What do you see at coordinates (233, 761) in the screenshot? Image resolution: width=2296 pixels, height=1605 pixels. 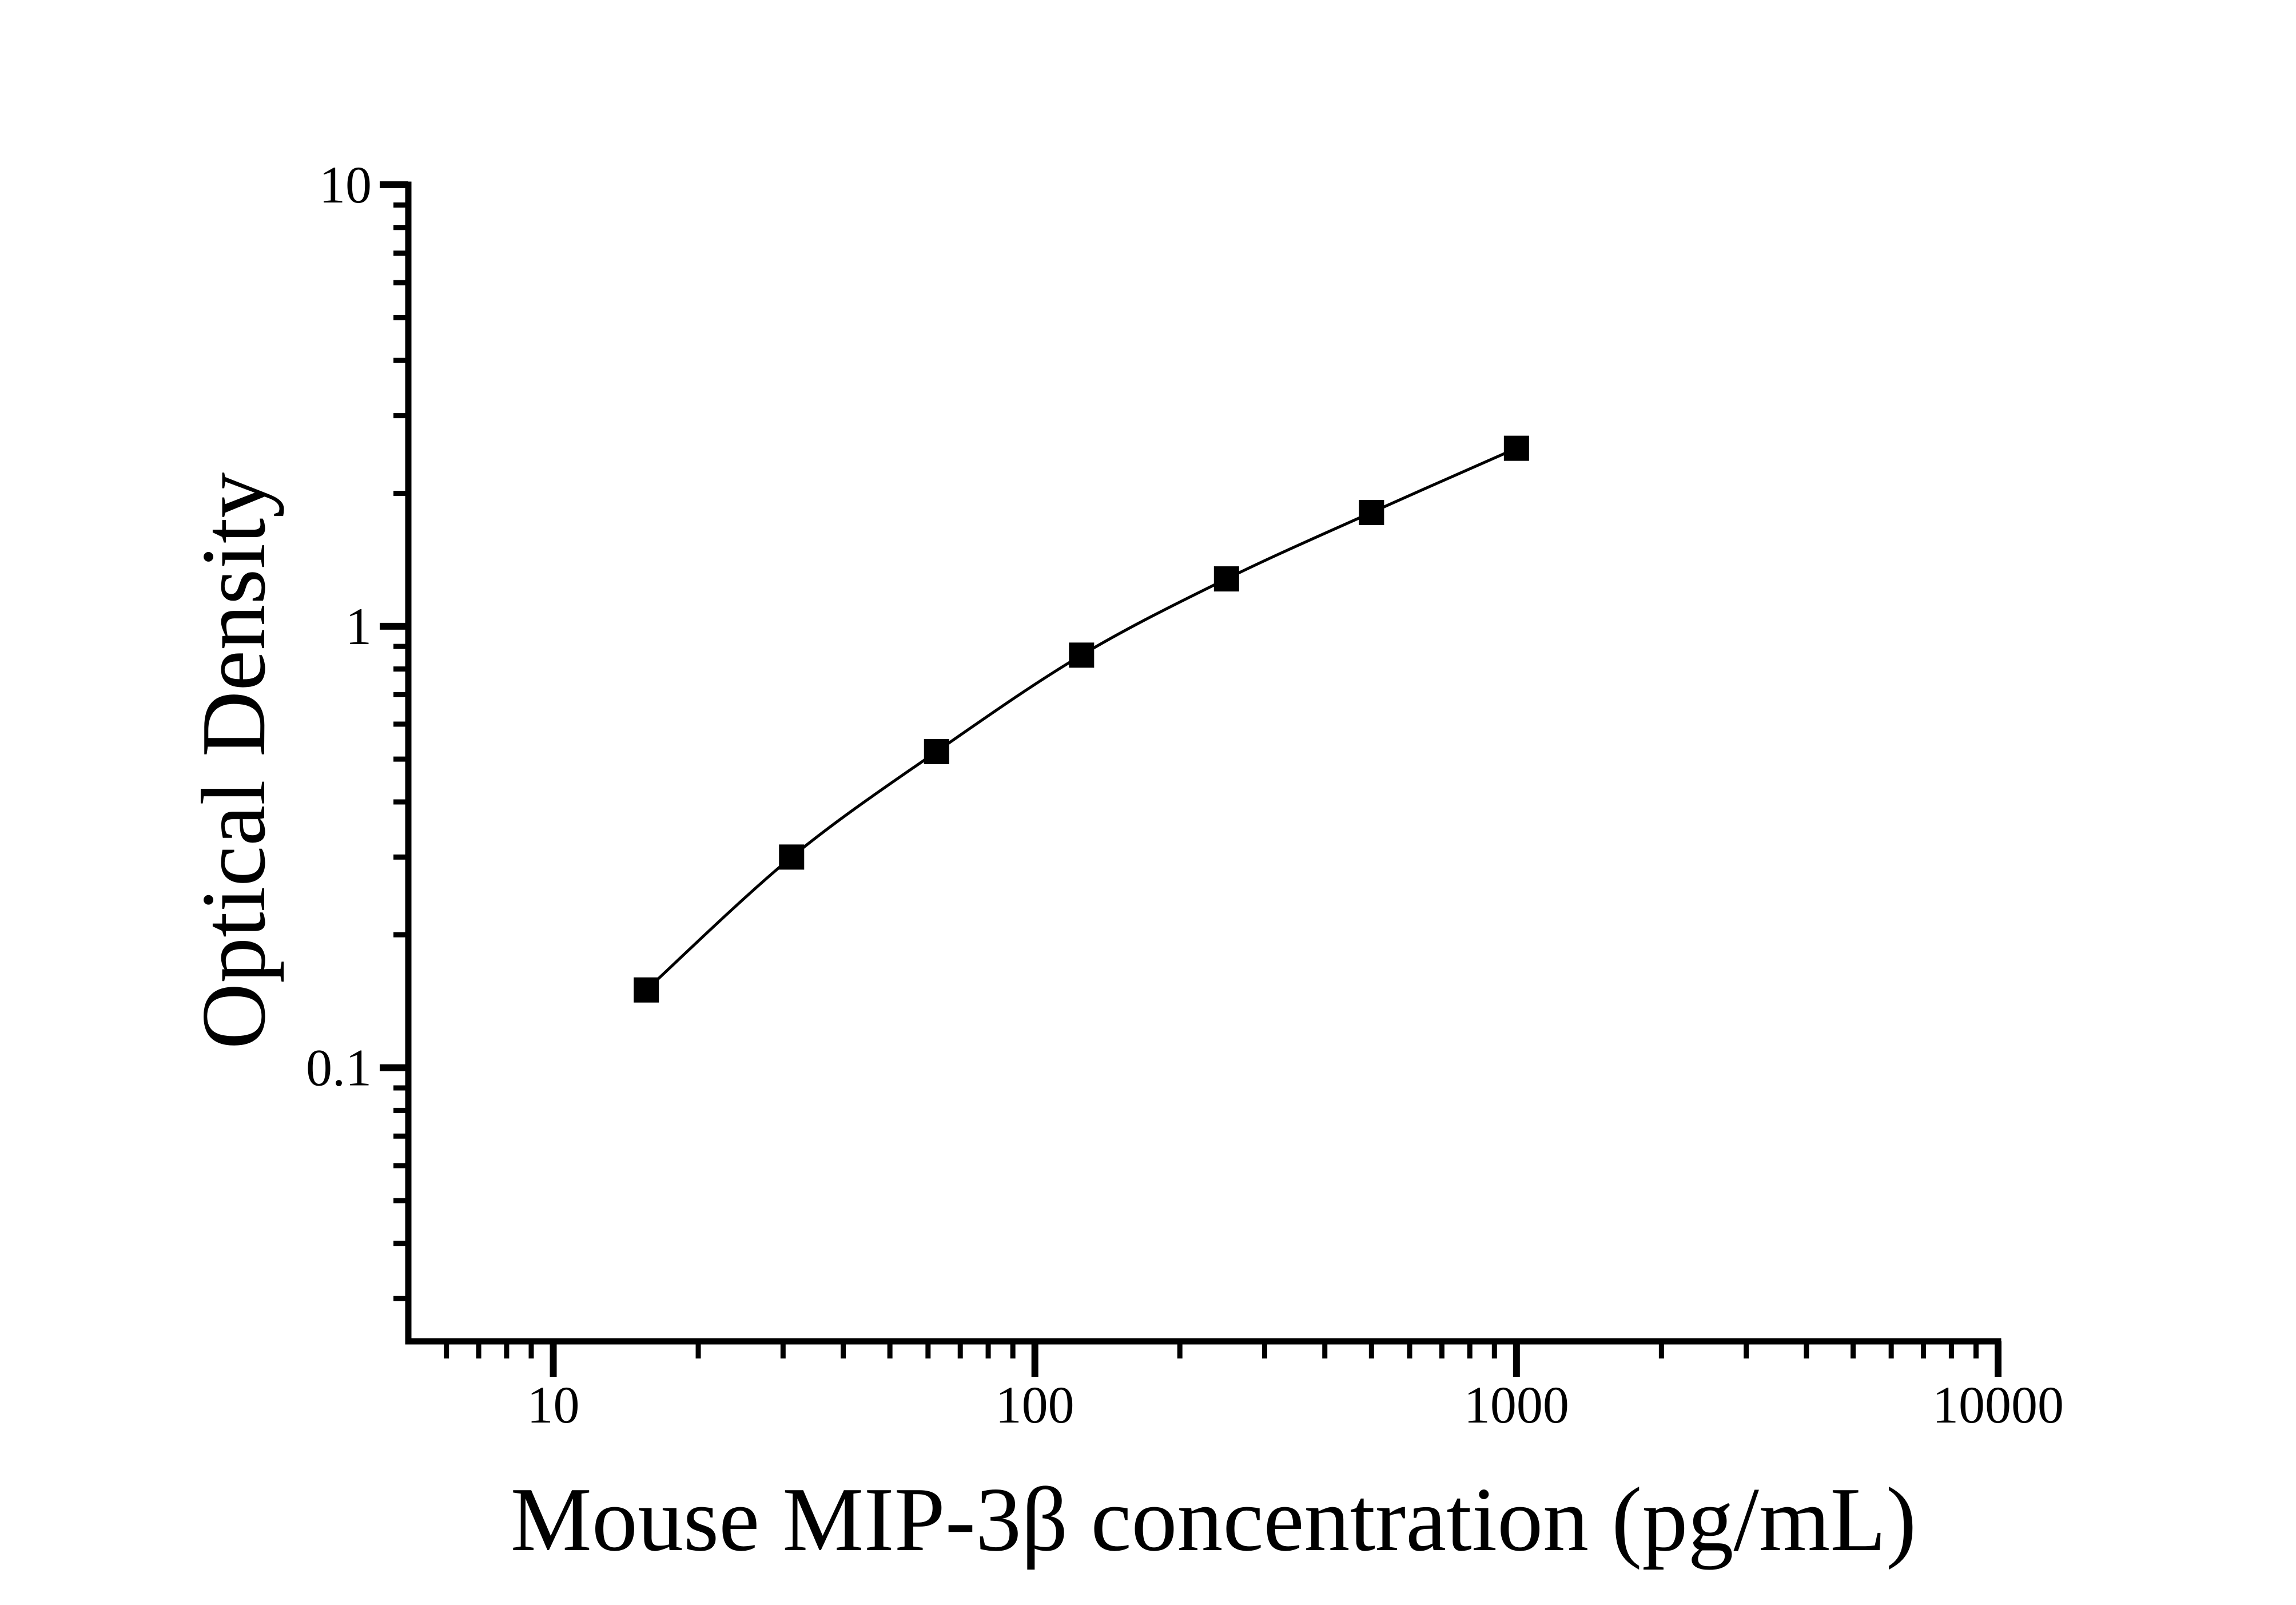 I see `y-axis-title: Optical Density` at bounding box center [233, 761].